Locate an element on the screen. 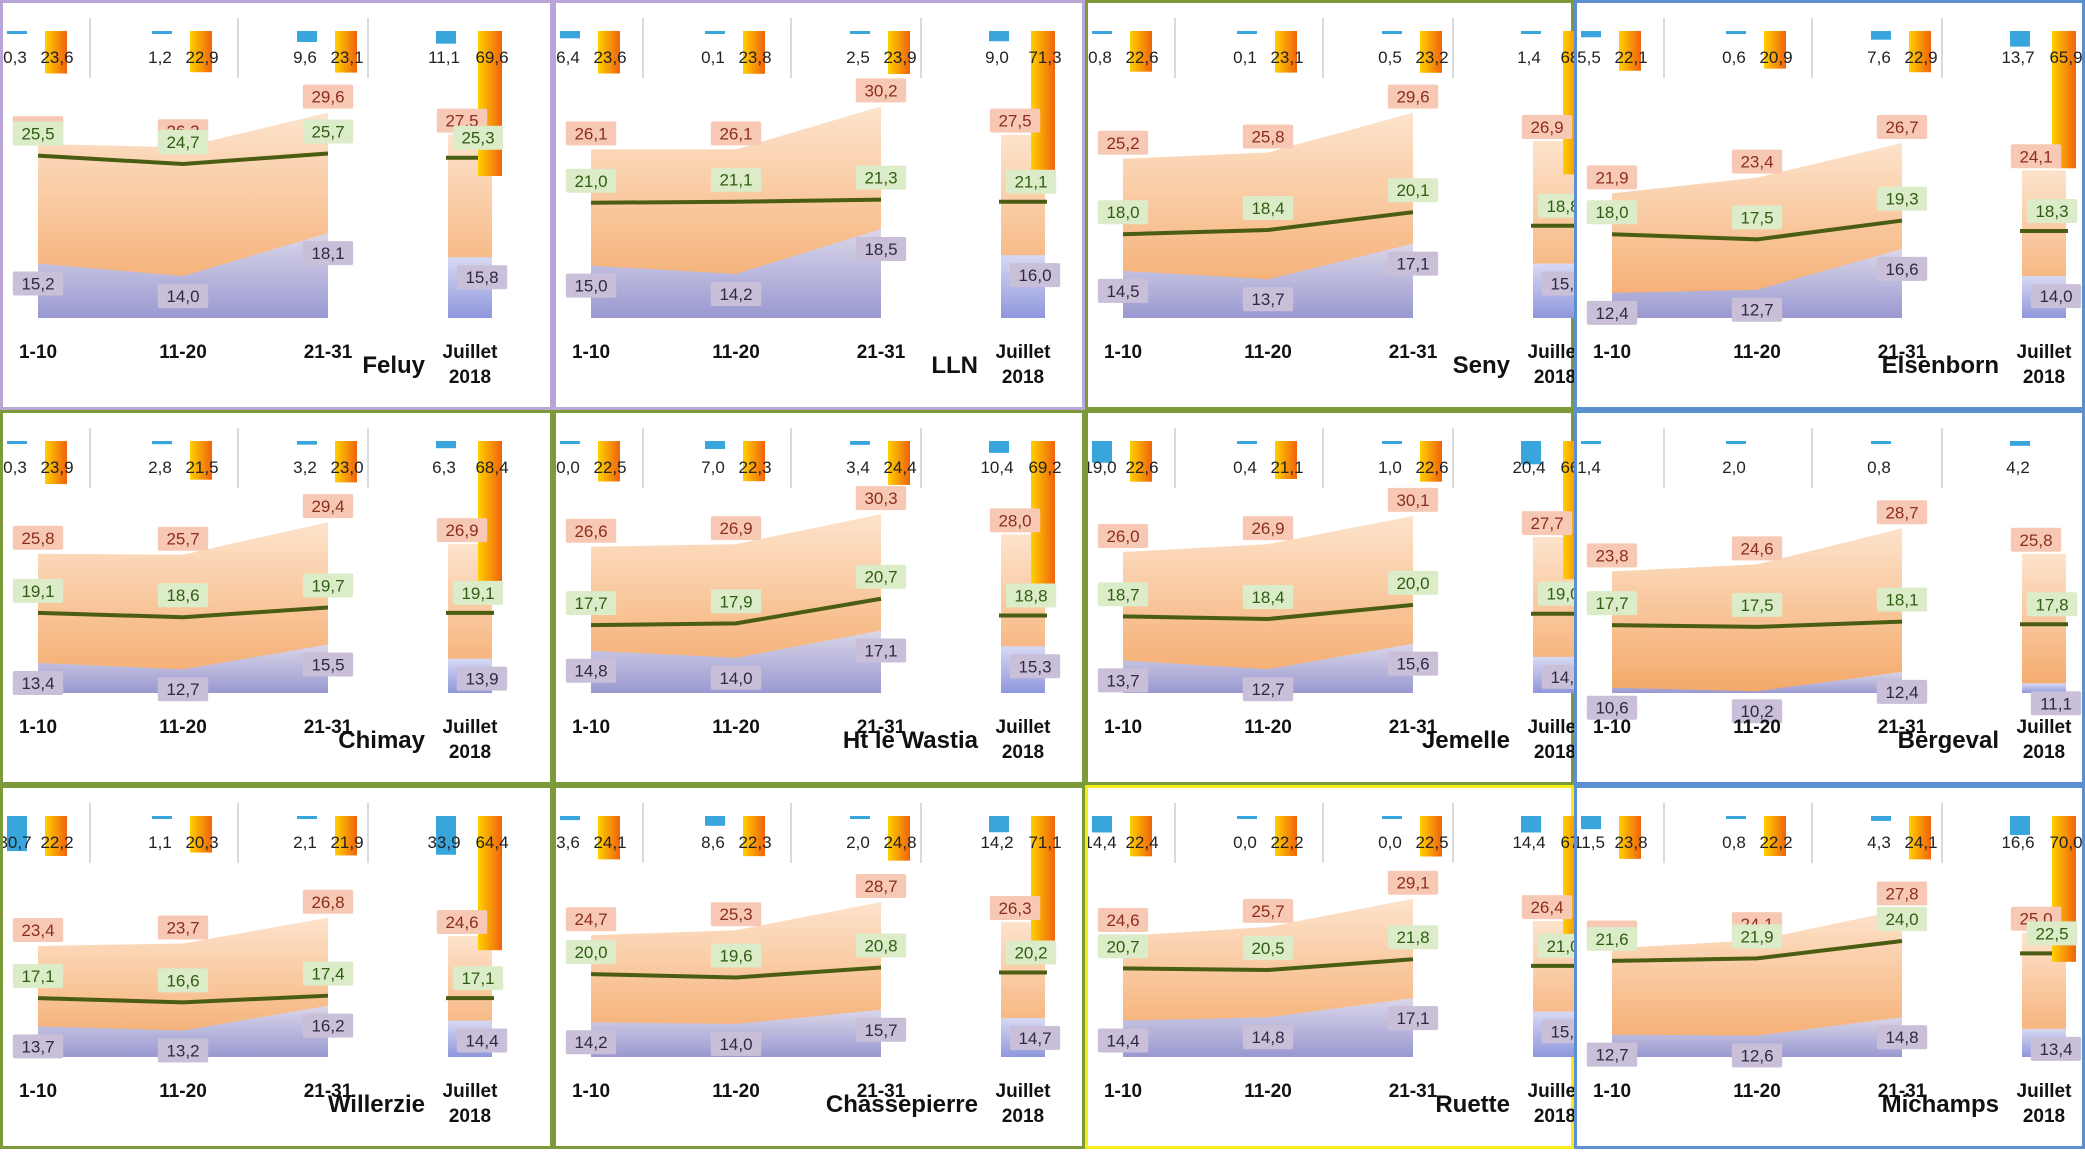  max-temp-label: 21,9 is located at coordinates (1611, 177).